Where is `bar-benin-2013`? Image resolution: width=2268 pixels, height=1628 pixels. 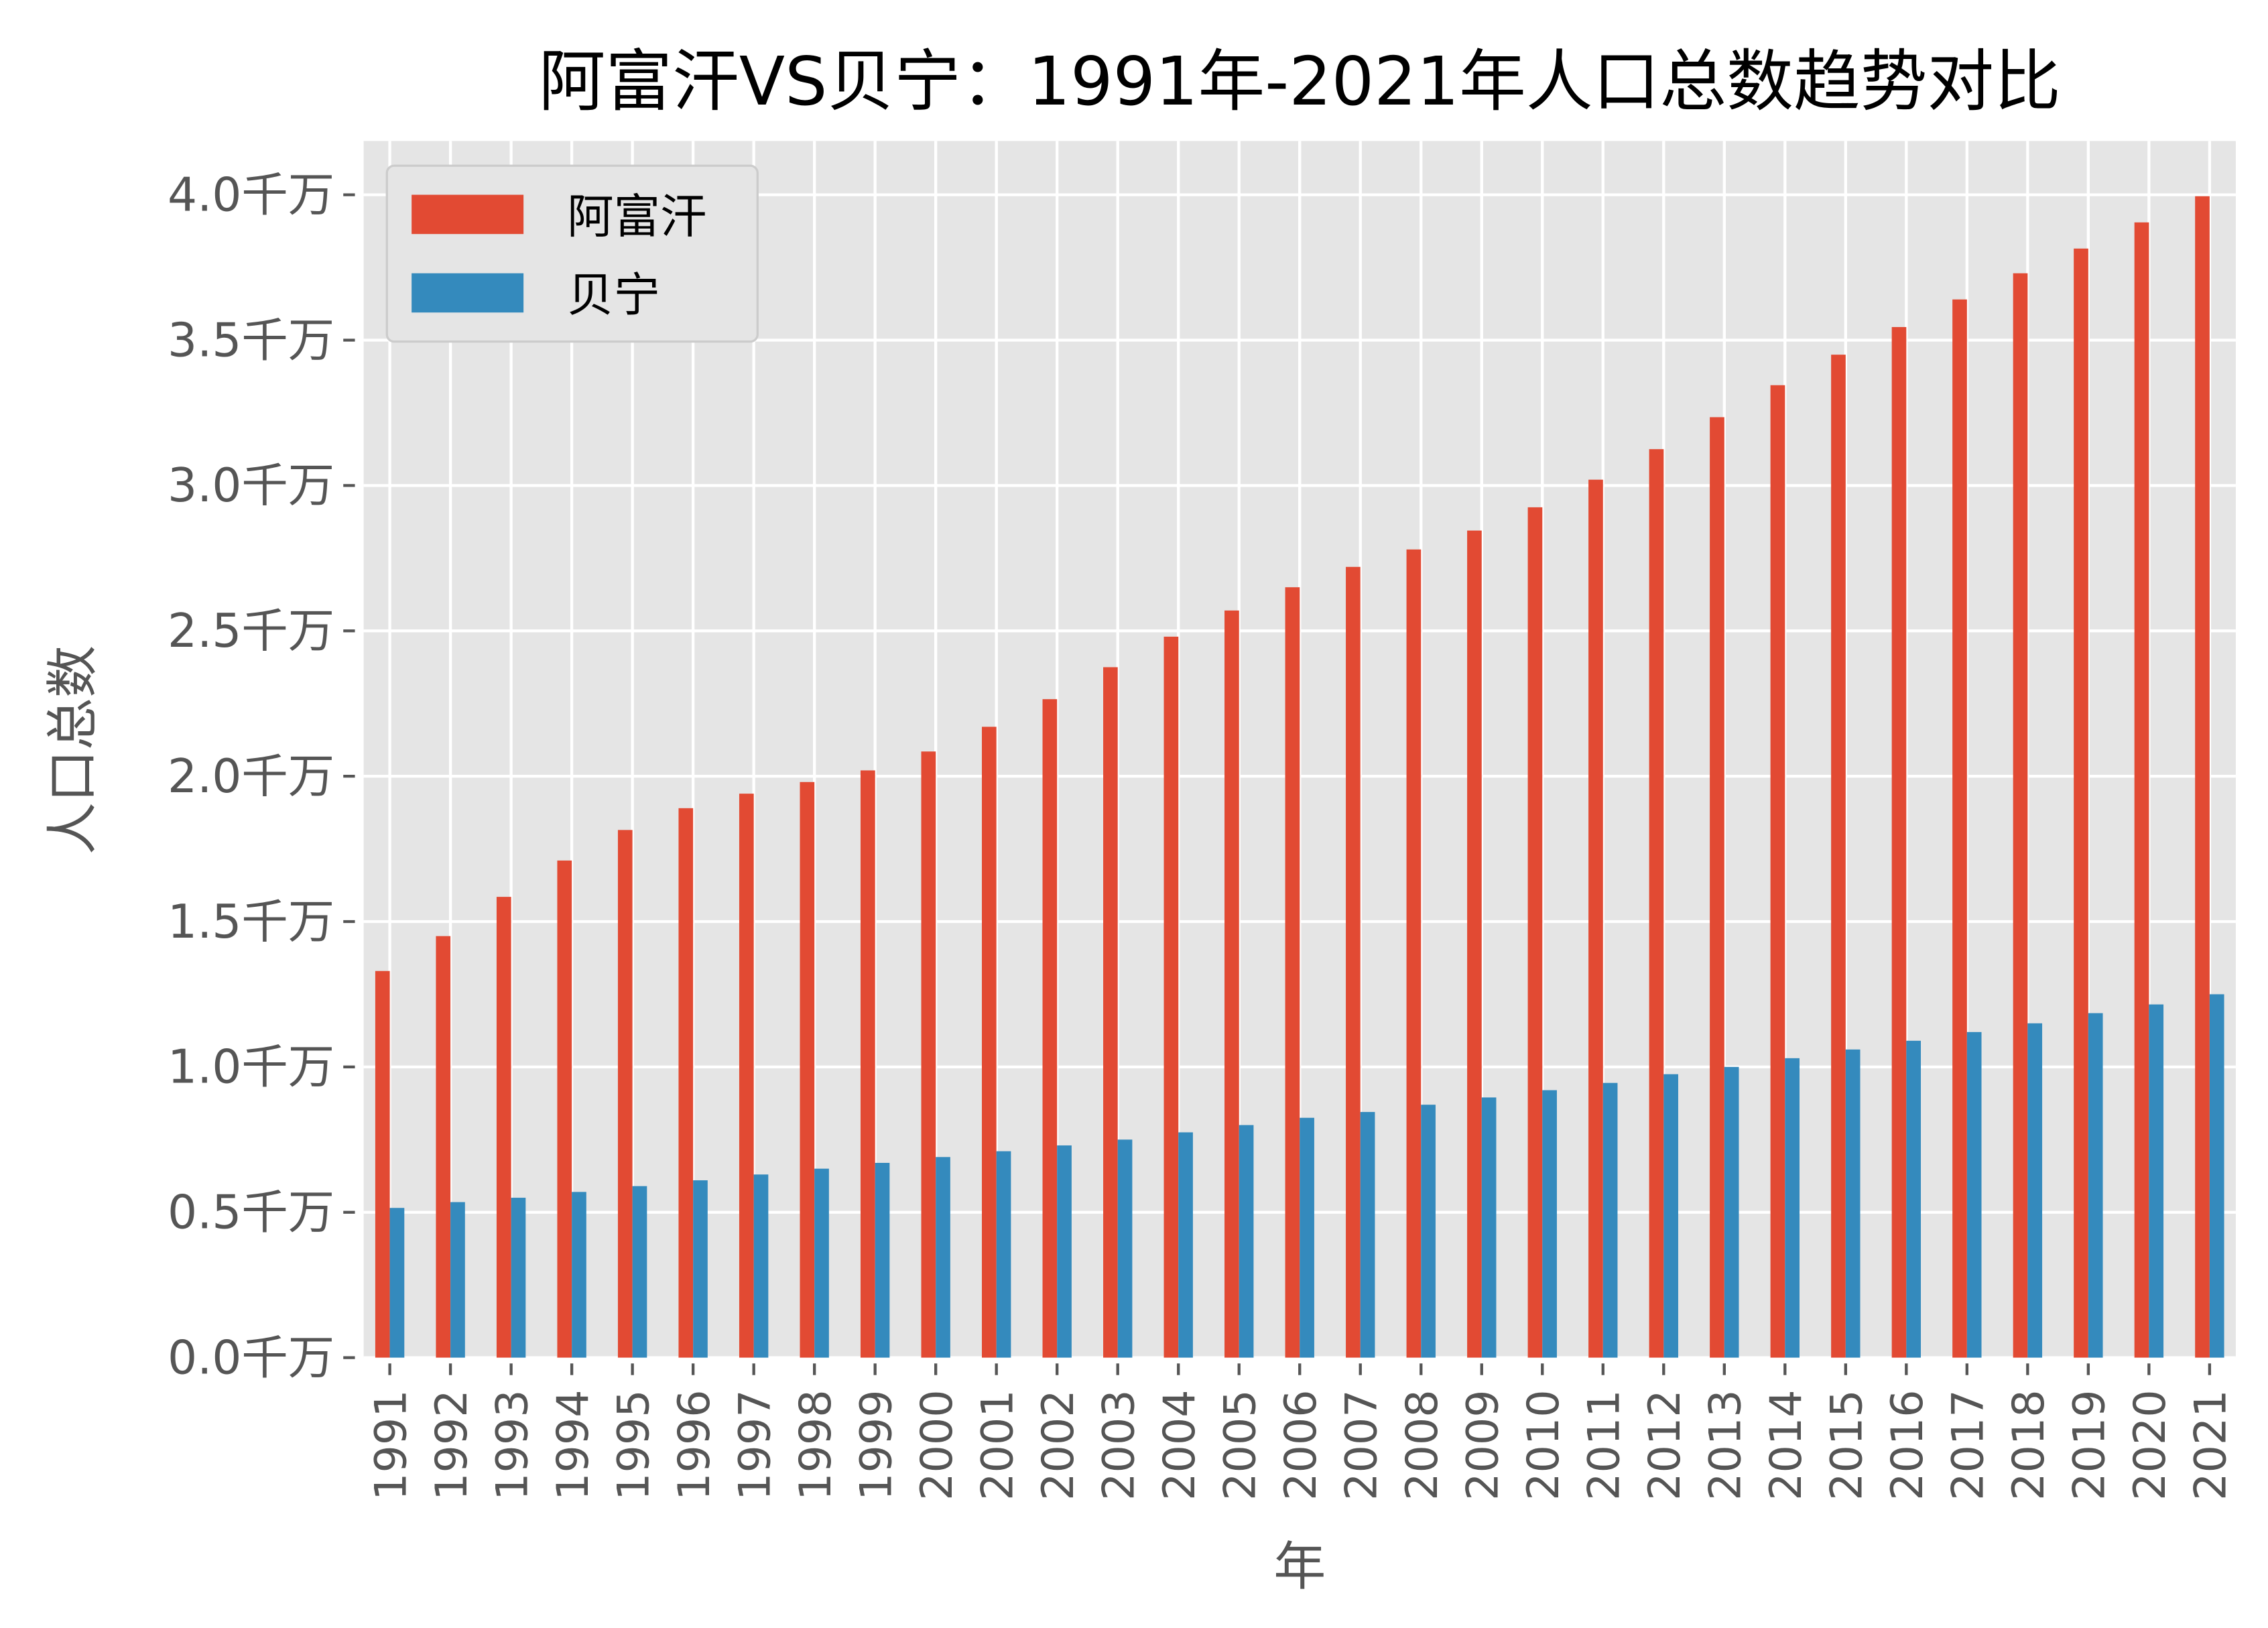 bar-benin-2013 is located at coordinates (1731, 1212).